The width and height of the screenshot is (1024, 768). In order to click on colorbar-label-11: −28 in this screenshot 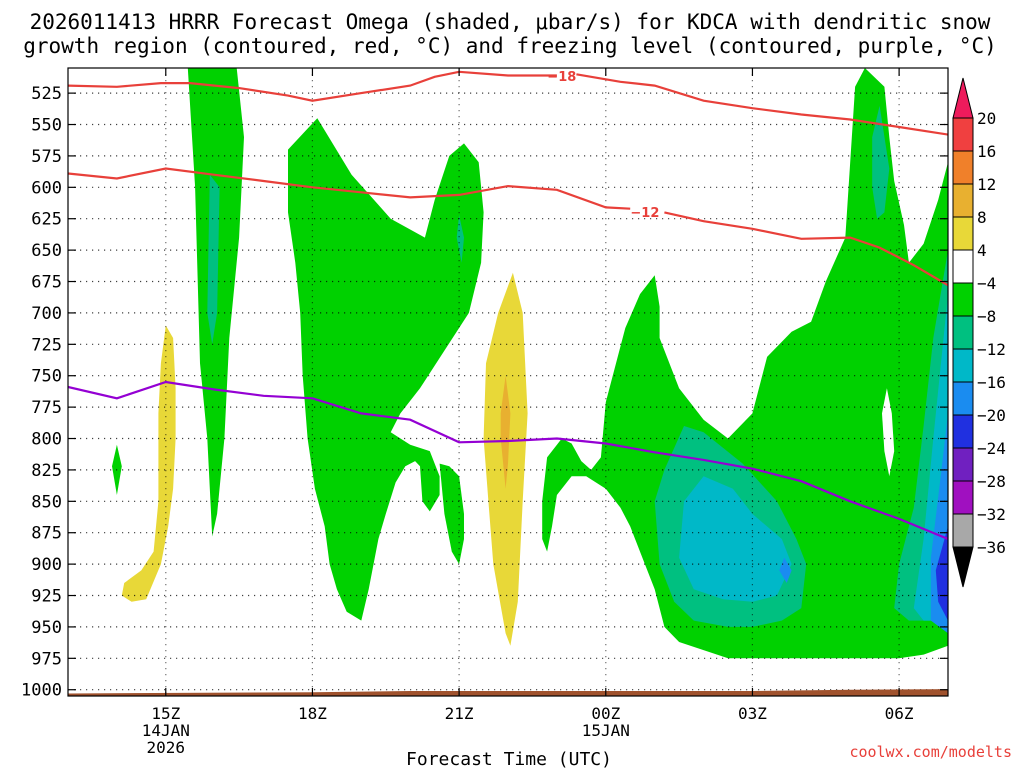, I will do `click(991, 481)`.